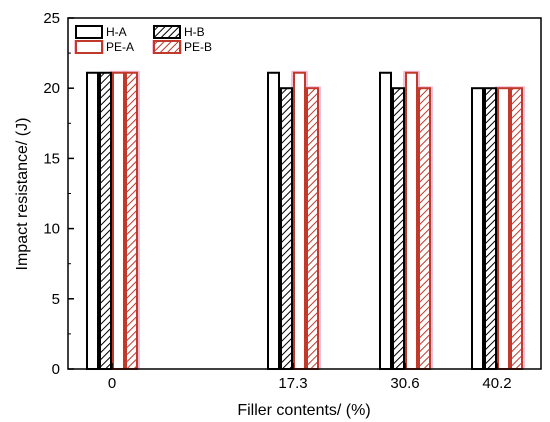 Image resolution: width=550 pixels, height=422 pixels. Describe the element at coordinates (120, 47) in the screenshot. I see `legend-label-pe-a: PE-A` at that location.